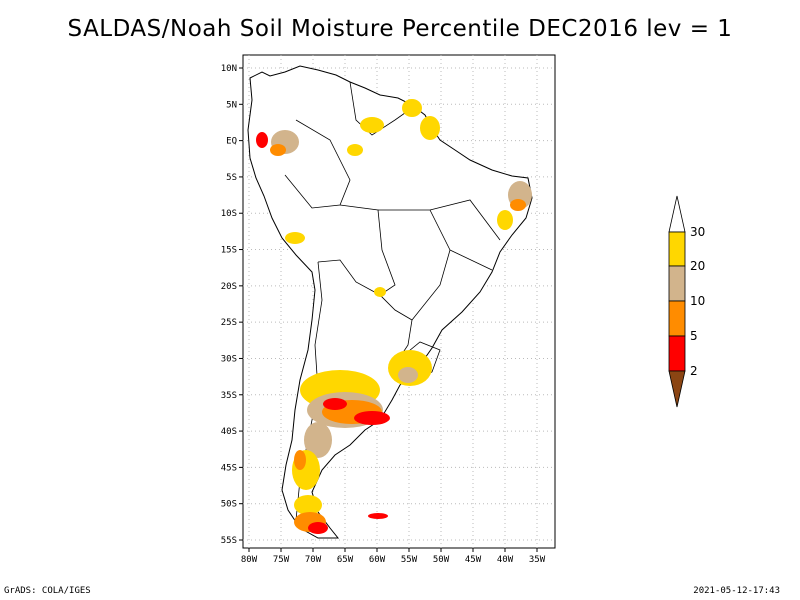 Image resolution: width=800 pixels, height=600 pixels. I want to click on lat-label: 50S, so click(229, 505).